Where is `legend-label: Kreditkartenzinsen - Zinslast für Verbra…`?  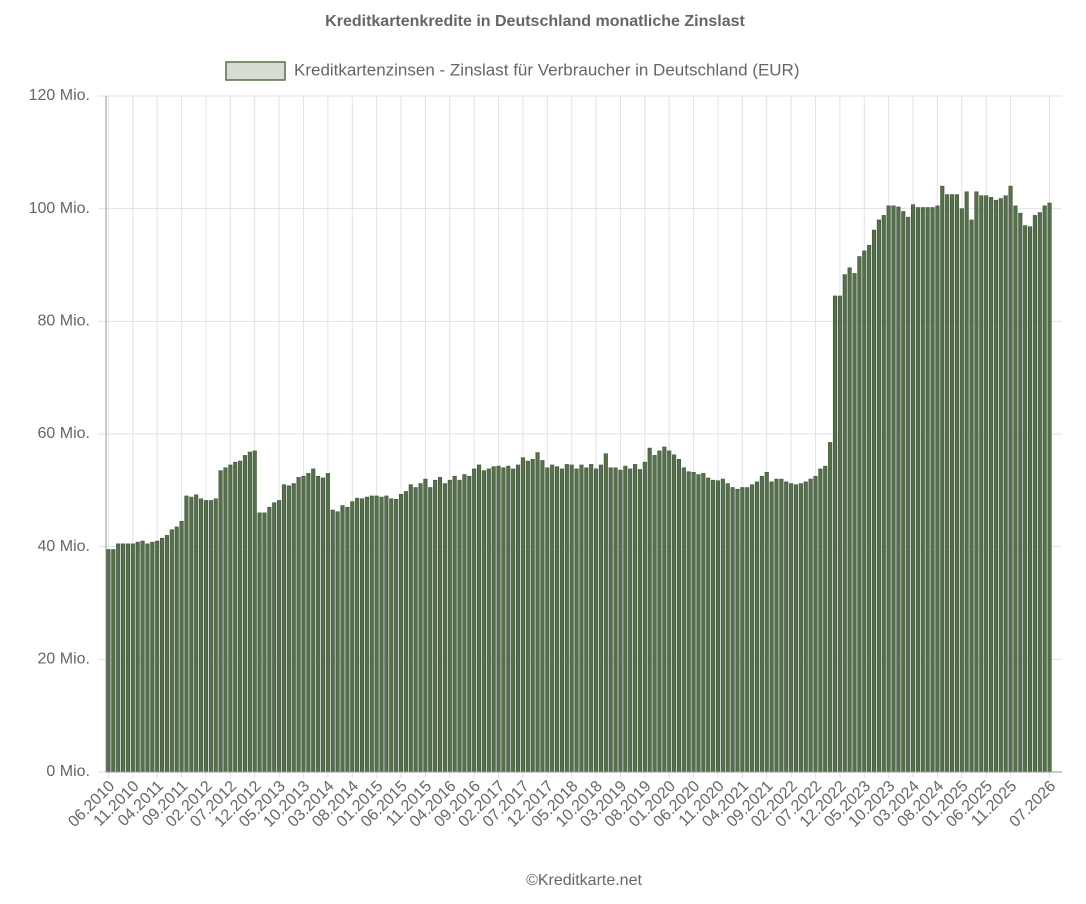
legend-label: Kreditkartenzinsen - Zinslast für Verbra… is located at coordinates (547, 69).